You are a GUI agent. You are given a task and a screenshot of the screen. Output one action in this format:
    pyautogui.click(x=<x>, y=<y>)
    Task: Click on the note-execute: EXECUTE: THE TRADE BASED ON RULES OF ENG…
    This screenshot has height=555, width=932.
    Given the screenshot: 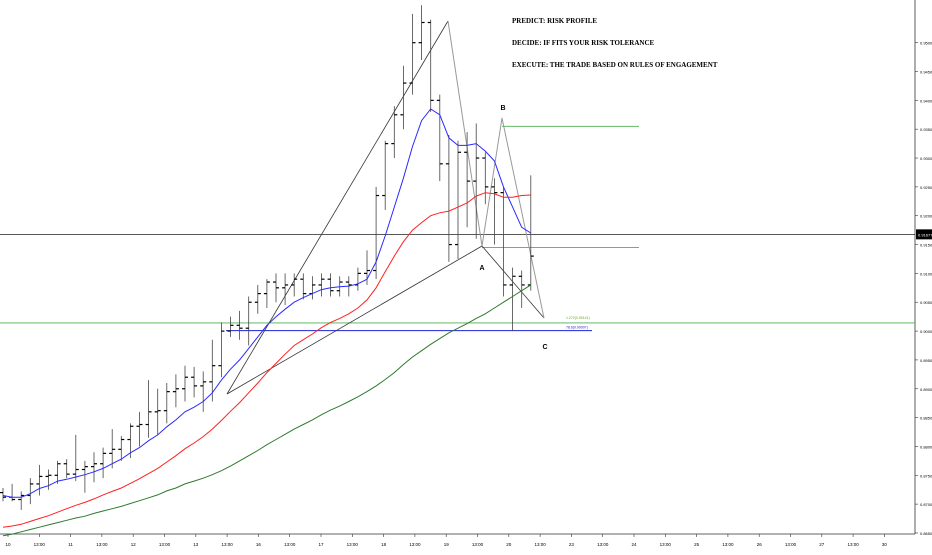 What is the action you would take?
    pyautogui.click(x=615, y=65)
    